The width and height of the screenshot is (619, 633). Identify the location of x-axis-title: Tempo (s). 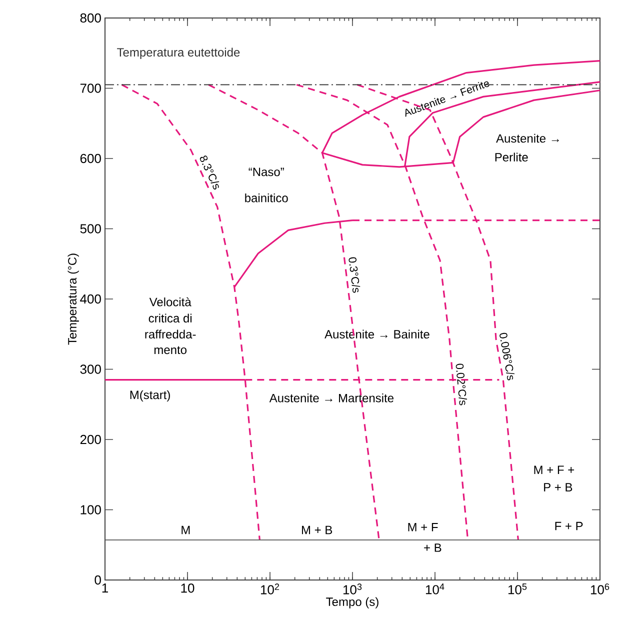
(352, 602).